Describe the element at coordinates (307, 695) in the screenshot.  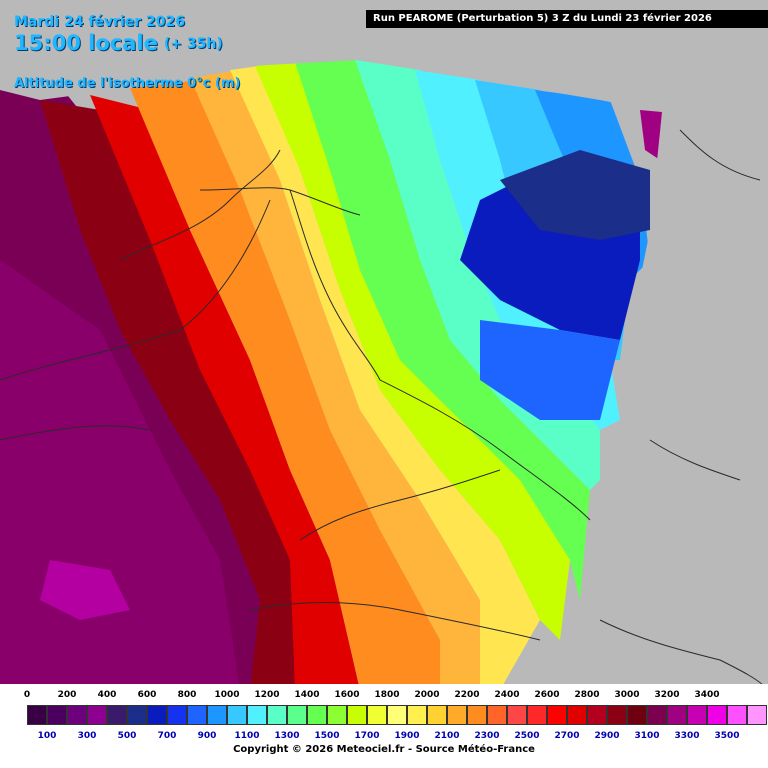
I see `legend-tick-label: 1400` at that location.